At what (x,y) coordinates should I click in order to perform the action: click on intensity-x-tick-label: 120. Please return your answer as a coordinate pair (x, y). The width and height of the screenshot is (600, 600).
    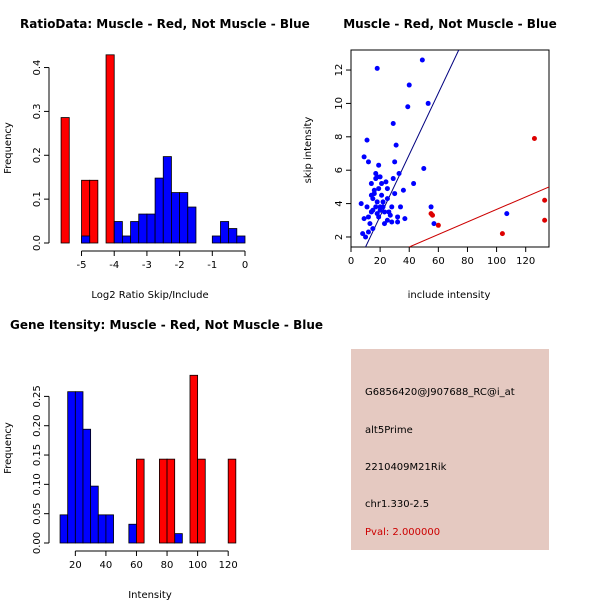
    Looking at the image, I should click on (228, 565).